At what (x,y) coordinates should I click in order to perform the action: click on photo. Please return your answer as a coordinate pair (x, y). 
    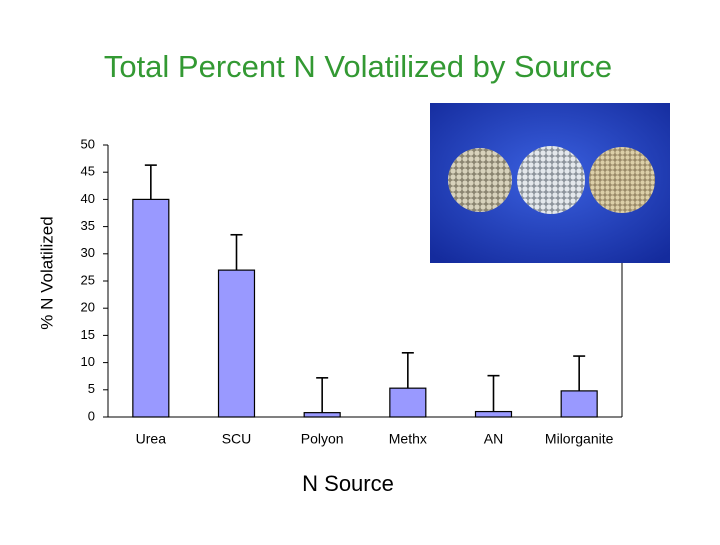
    Looking at the image, I should click on (550, 183).